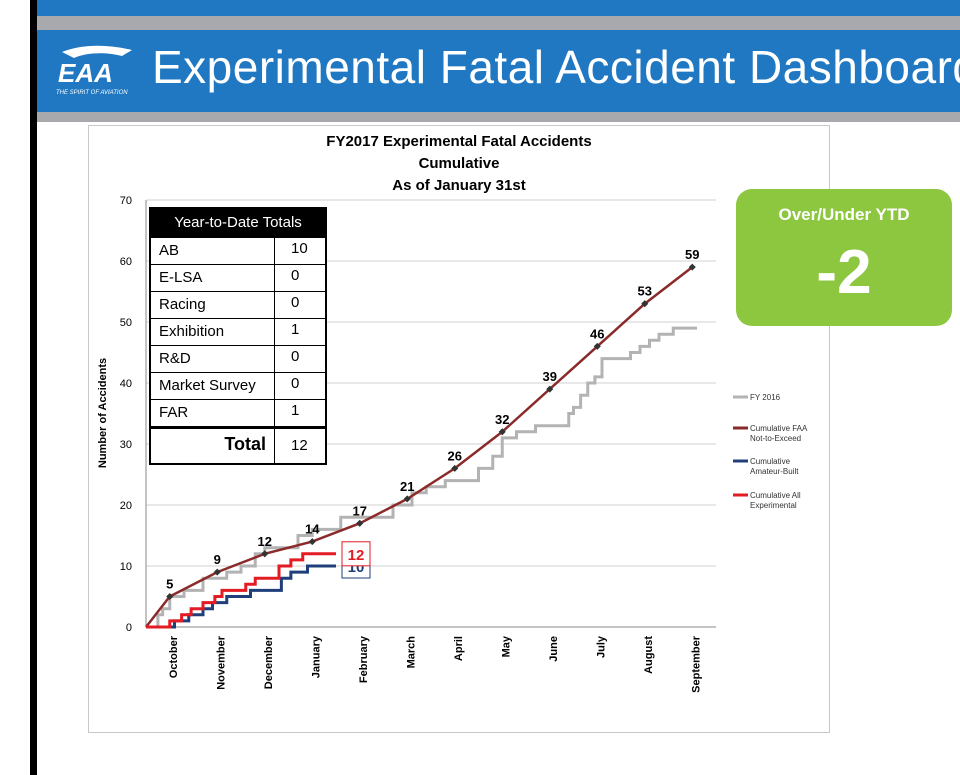 The width and height of the screenshot is (960, 775). Describe the element at coordinates (316, 656) in the screenshot. I see `x-tick-label: January` at that location.